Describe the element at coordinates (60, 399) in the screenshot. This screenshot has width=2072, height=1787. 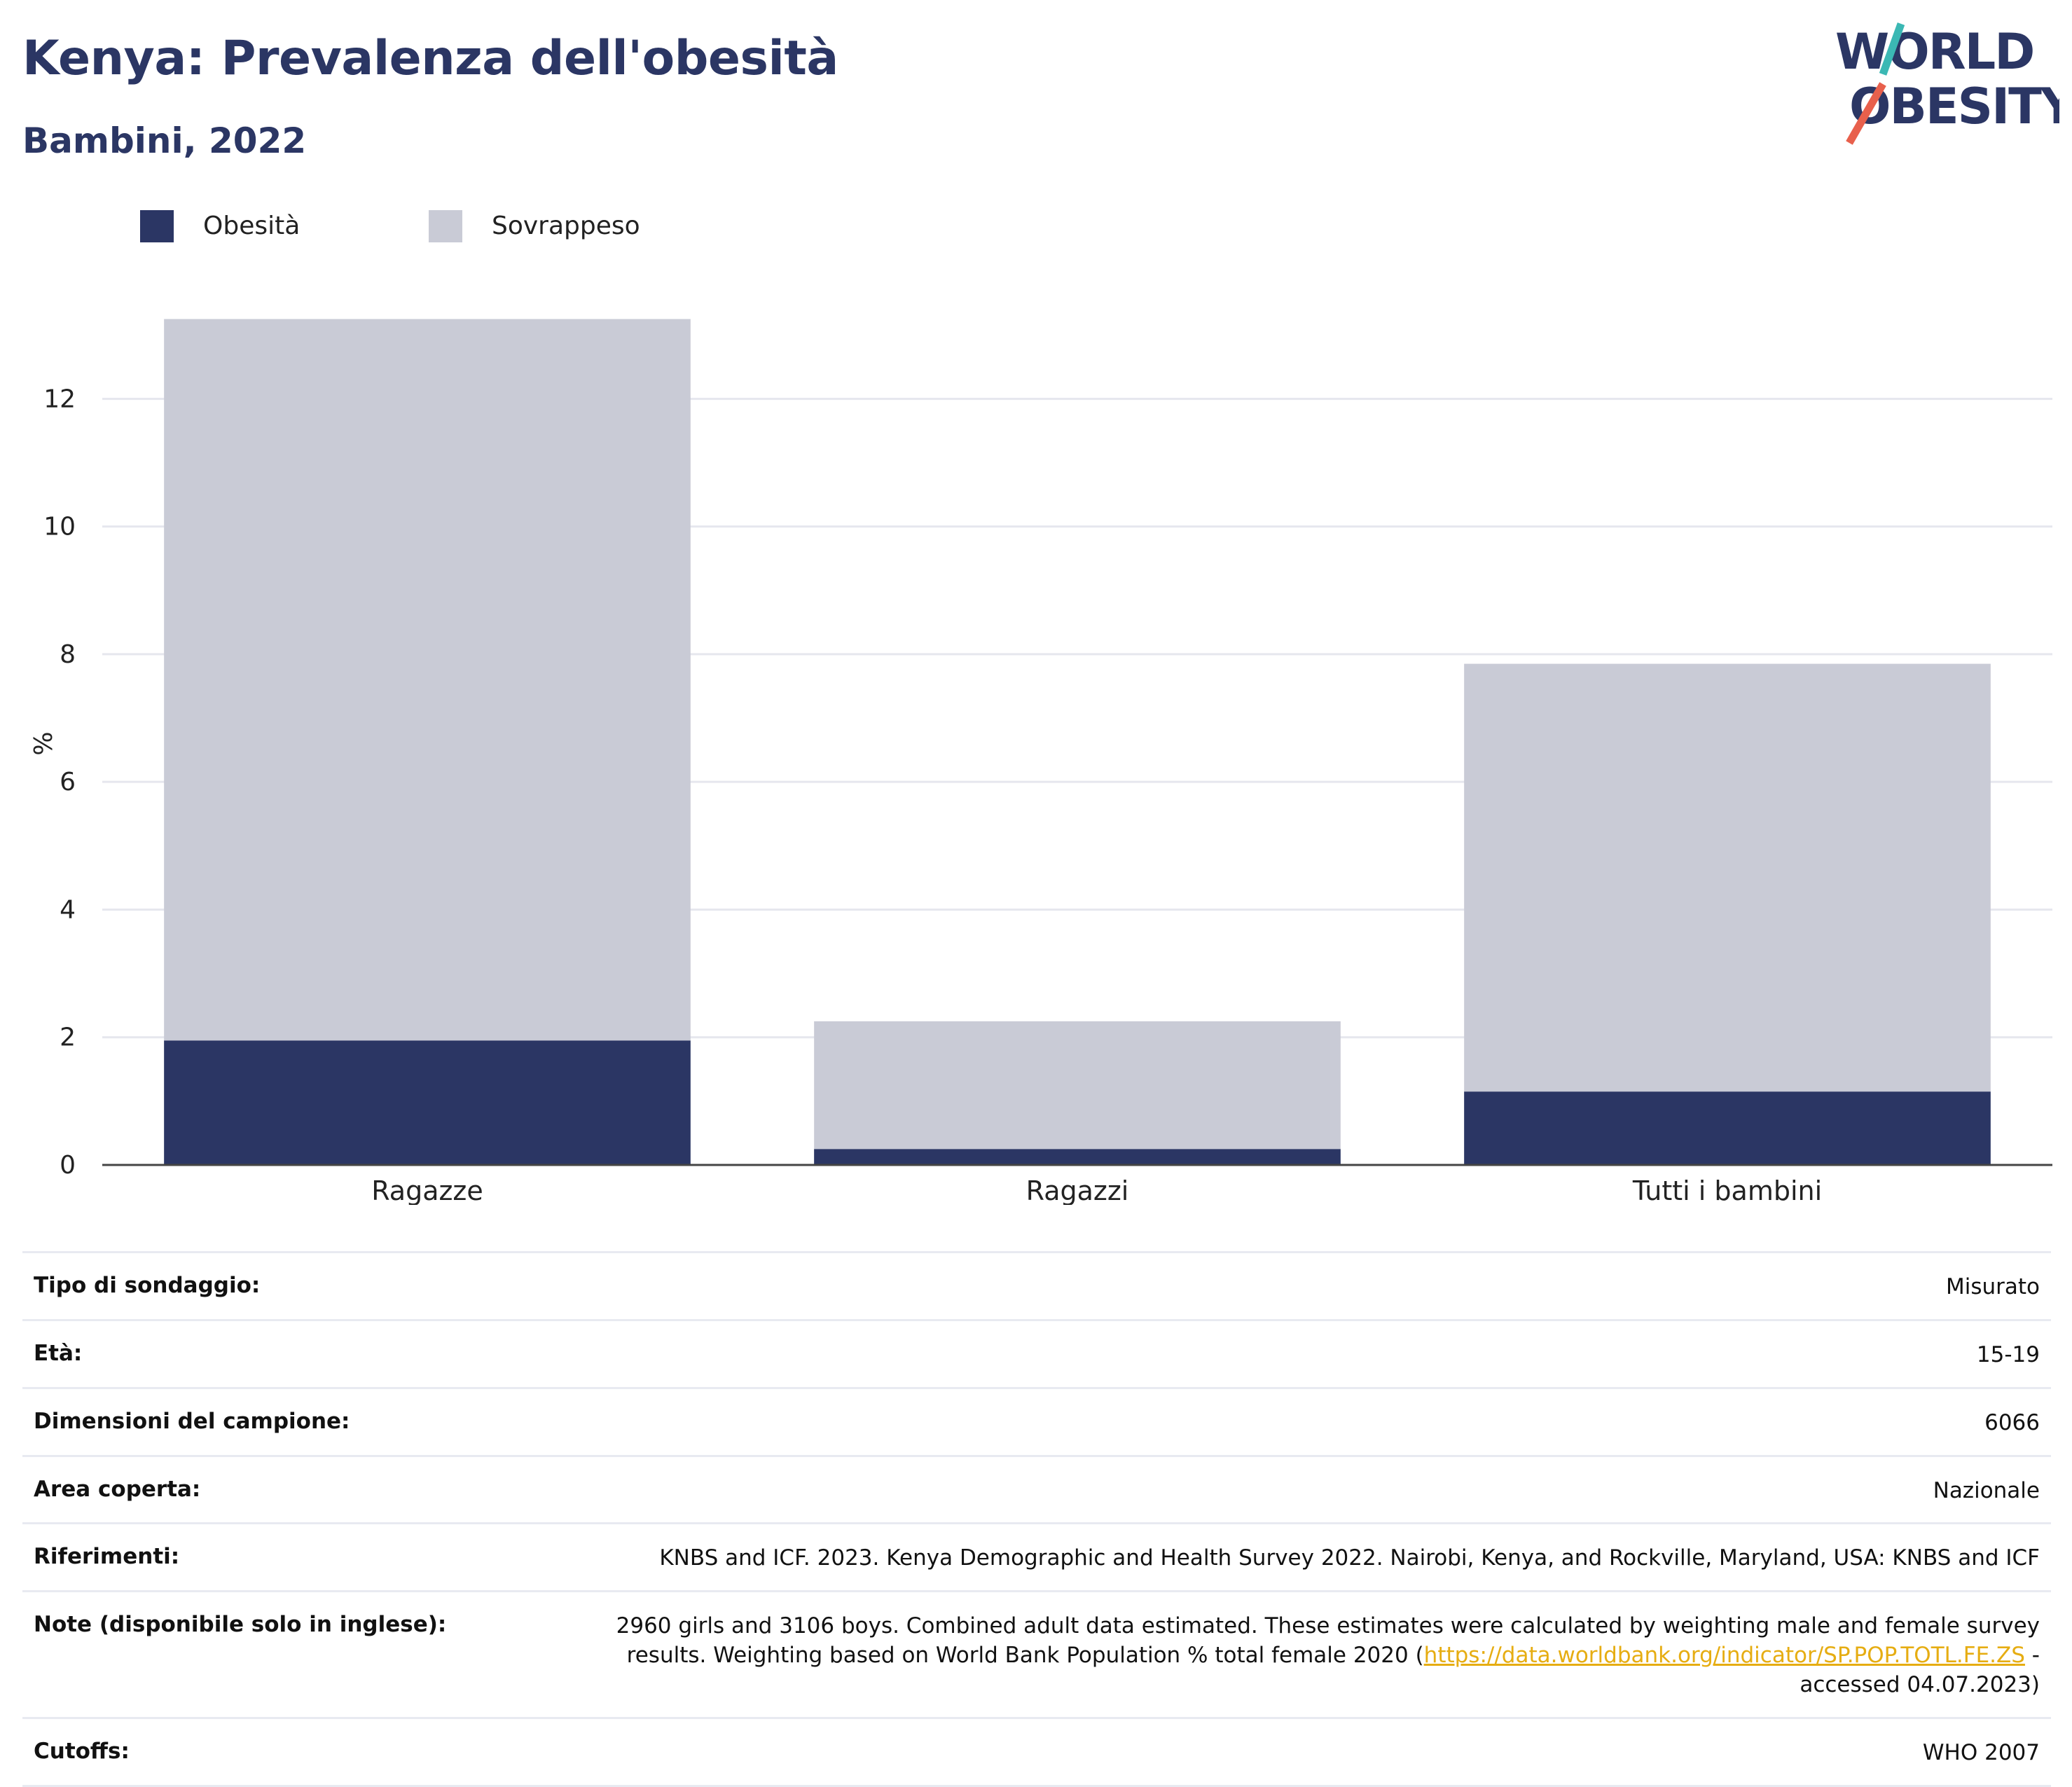
I see `y-tick-label: 12` at that location.